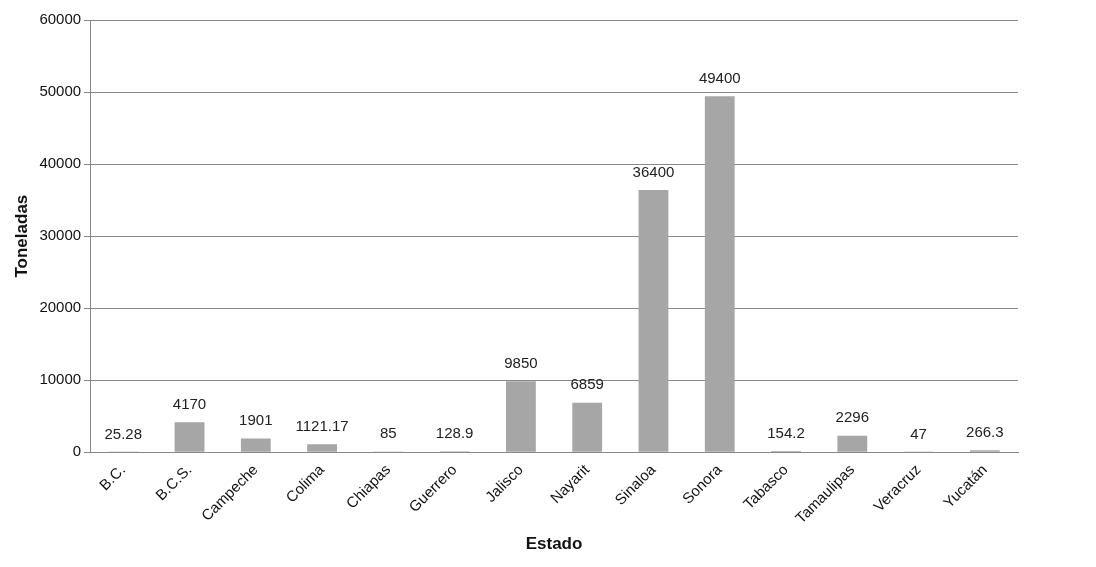 The height and width of the screenshot is (567, 1096). What do you see at coordinates (60, 19) in the screenshot?
I see `y-tick-label: 60000` at bounding box center [60, 19].